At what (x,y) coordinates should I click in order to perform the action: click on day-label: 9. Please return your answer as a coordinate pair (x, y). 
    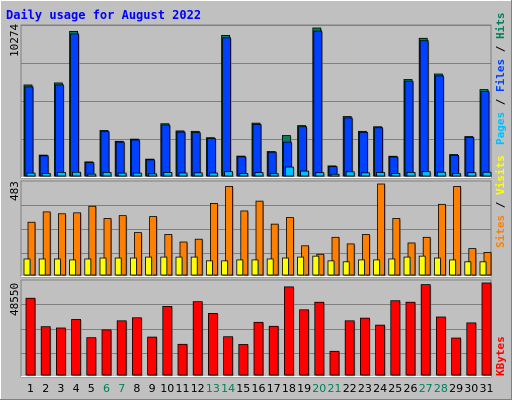
    Looking at the image, I should click on (152, 388).